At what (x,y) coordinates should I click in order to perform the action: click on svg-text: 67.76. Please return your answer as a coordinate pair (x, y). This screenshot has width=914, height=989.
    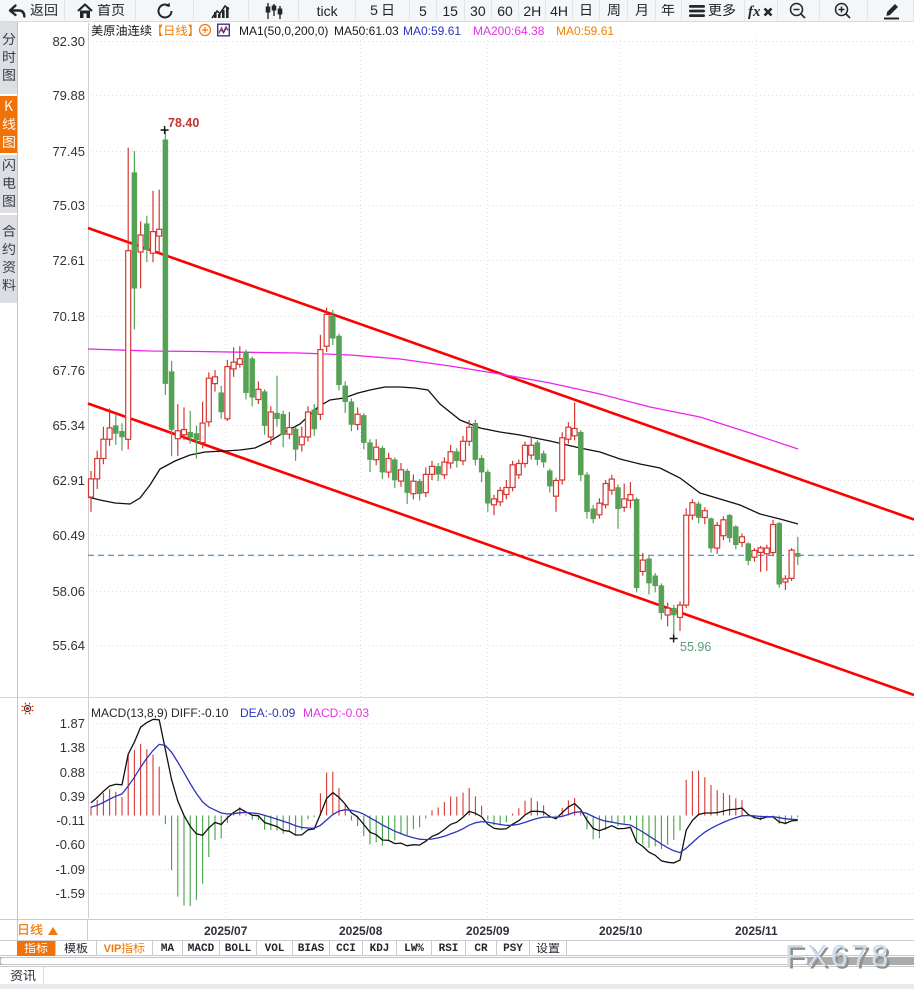
    Looking at the image, I should click on (68, 370).